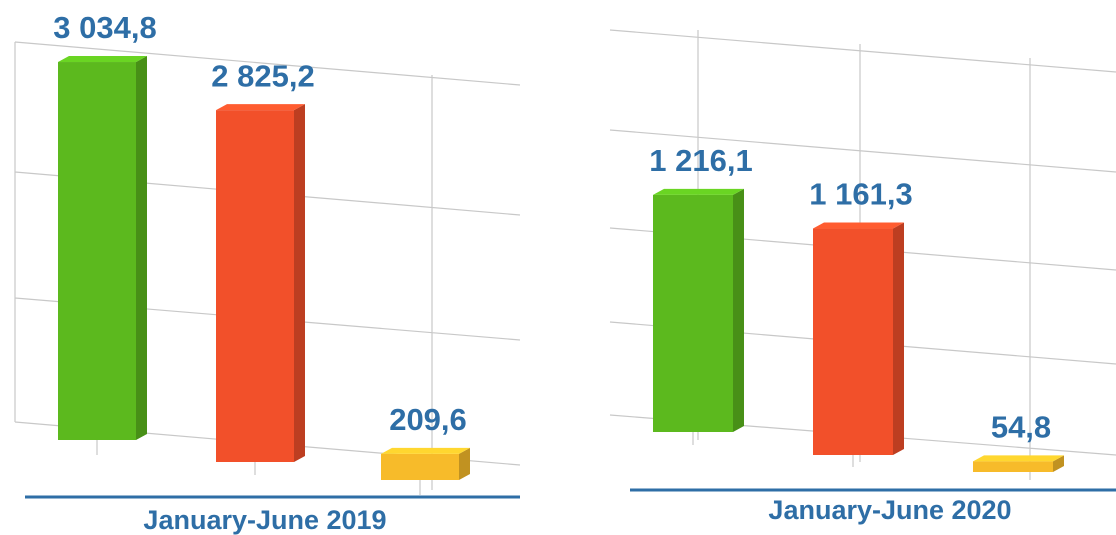 The width and height of the screenshot is (1116, 535). Describe the element at coordinates (428, 419) in the screenshot. I see `value-label: 209,6` at that location.